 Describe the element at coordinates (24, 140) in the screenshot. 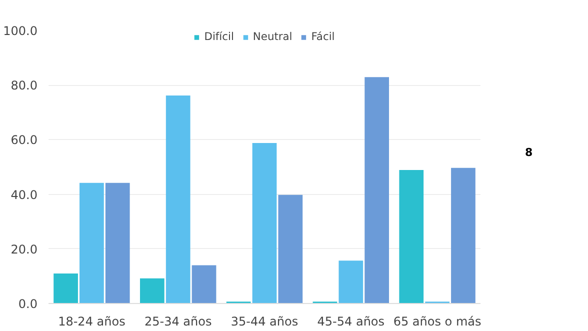

I see `y-tick-label: 60.0` at that location.